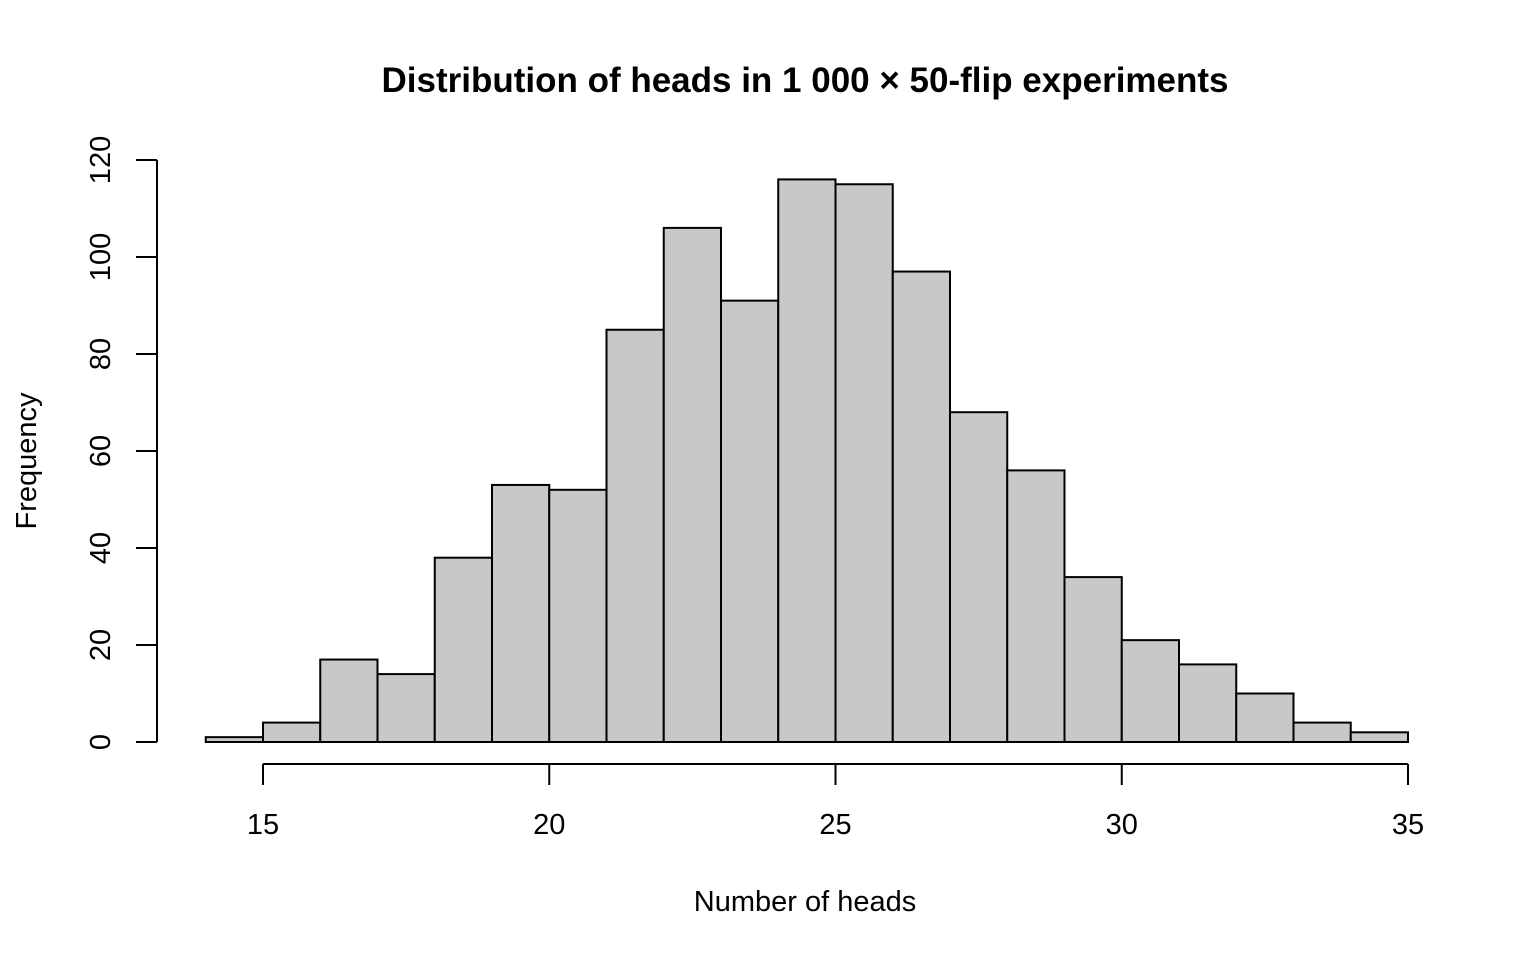  What do you see at coordinates (27, 461) in the screenshot?
I see `y-axis-label: Frequency` at bounding box center [27, 461].